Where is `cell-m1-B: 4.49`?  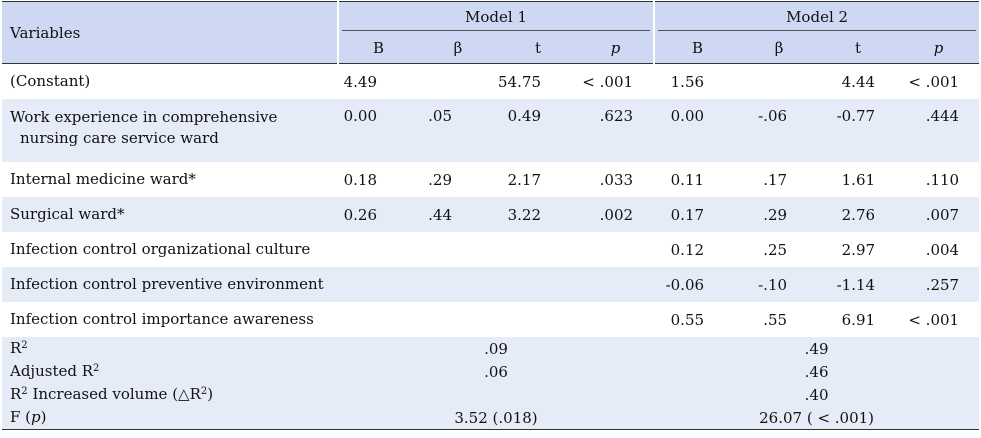
cell-m1-B: 4.49 is located at coordinates (360, 81).